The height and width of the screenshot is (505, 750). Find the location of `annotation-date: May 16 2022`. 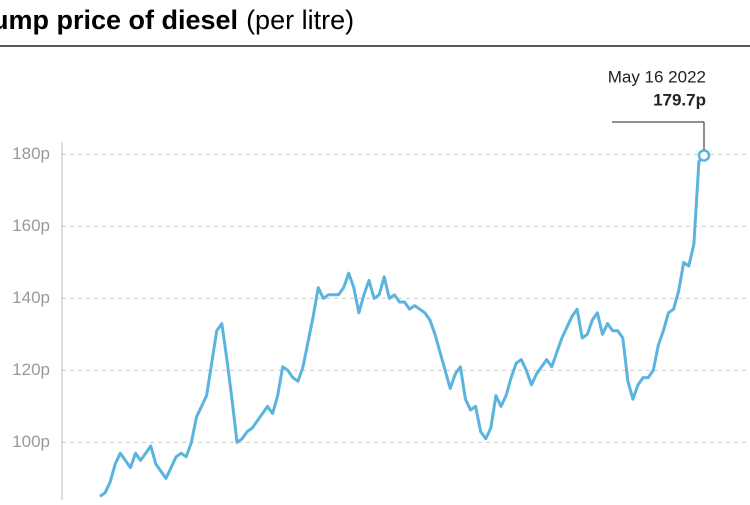

annotation-date: May 16 2022 is located at coordinates (657, 76).